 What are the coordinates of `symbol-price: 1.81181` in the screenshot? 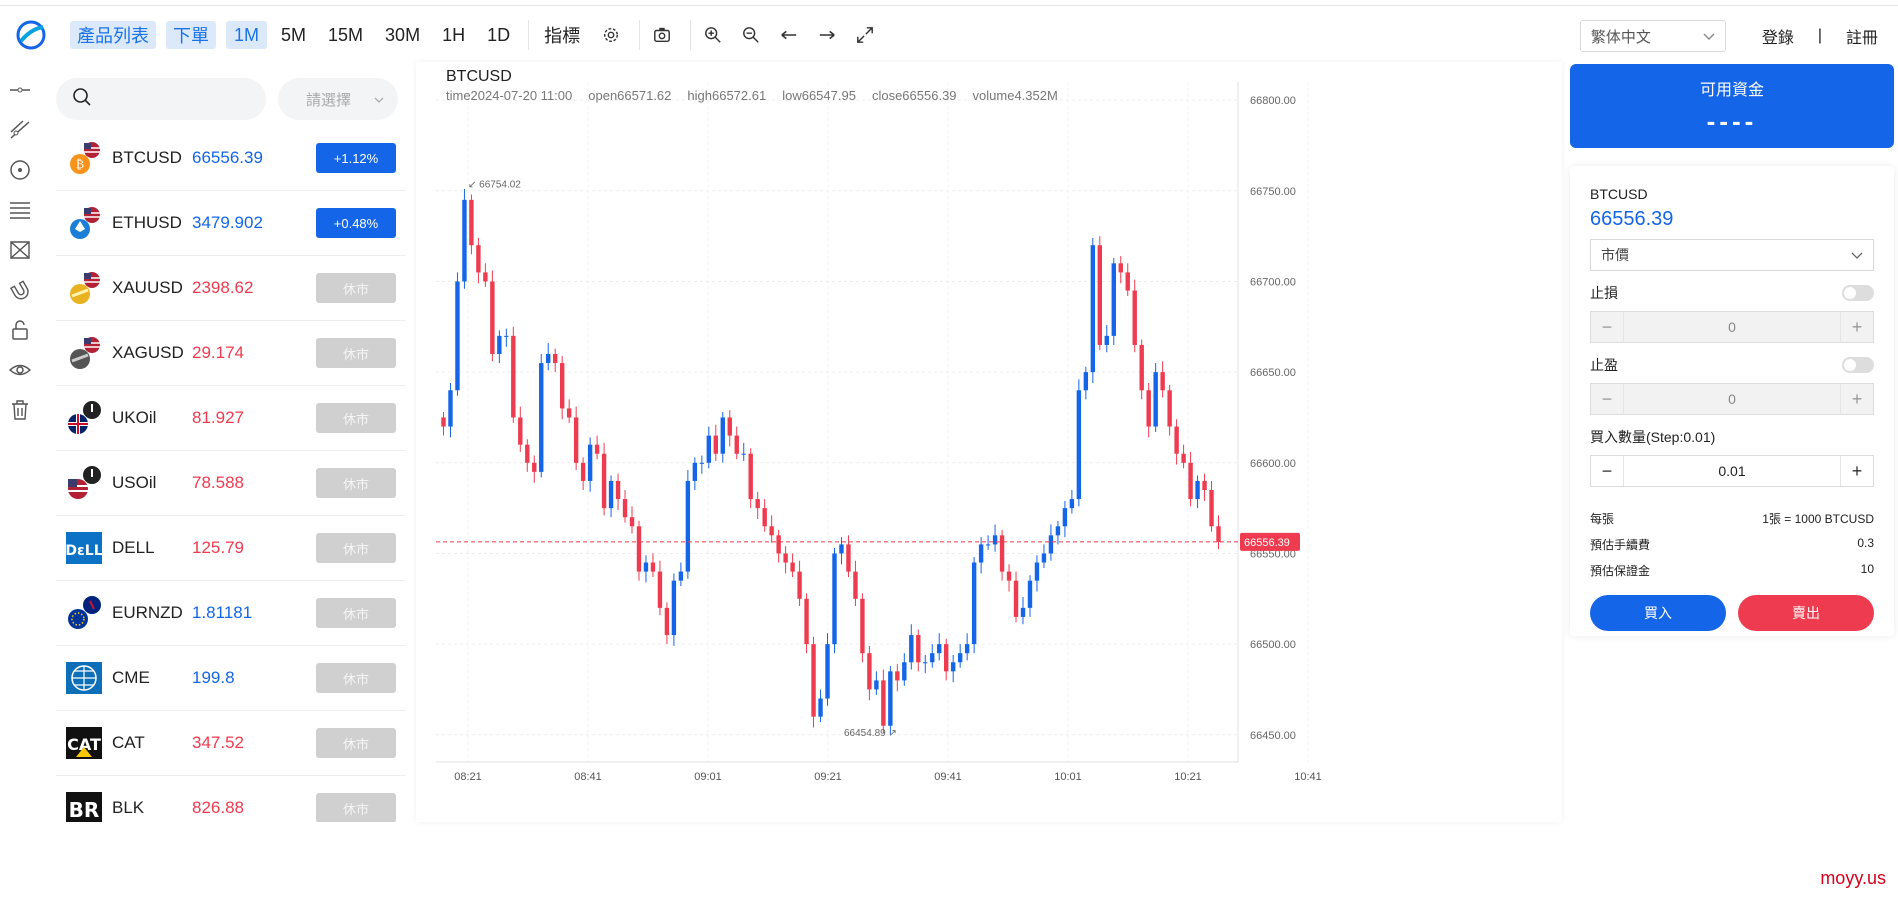 It's located at (222, 612).